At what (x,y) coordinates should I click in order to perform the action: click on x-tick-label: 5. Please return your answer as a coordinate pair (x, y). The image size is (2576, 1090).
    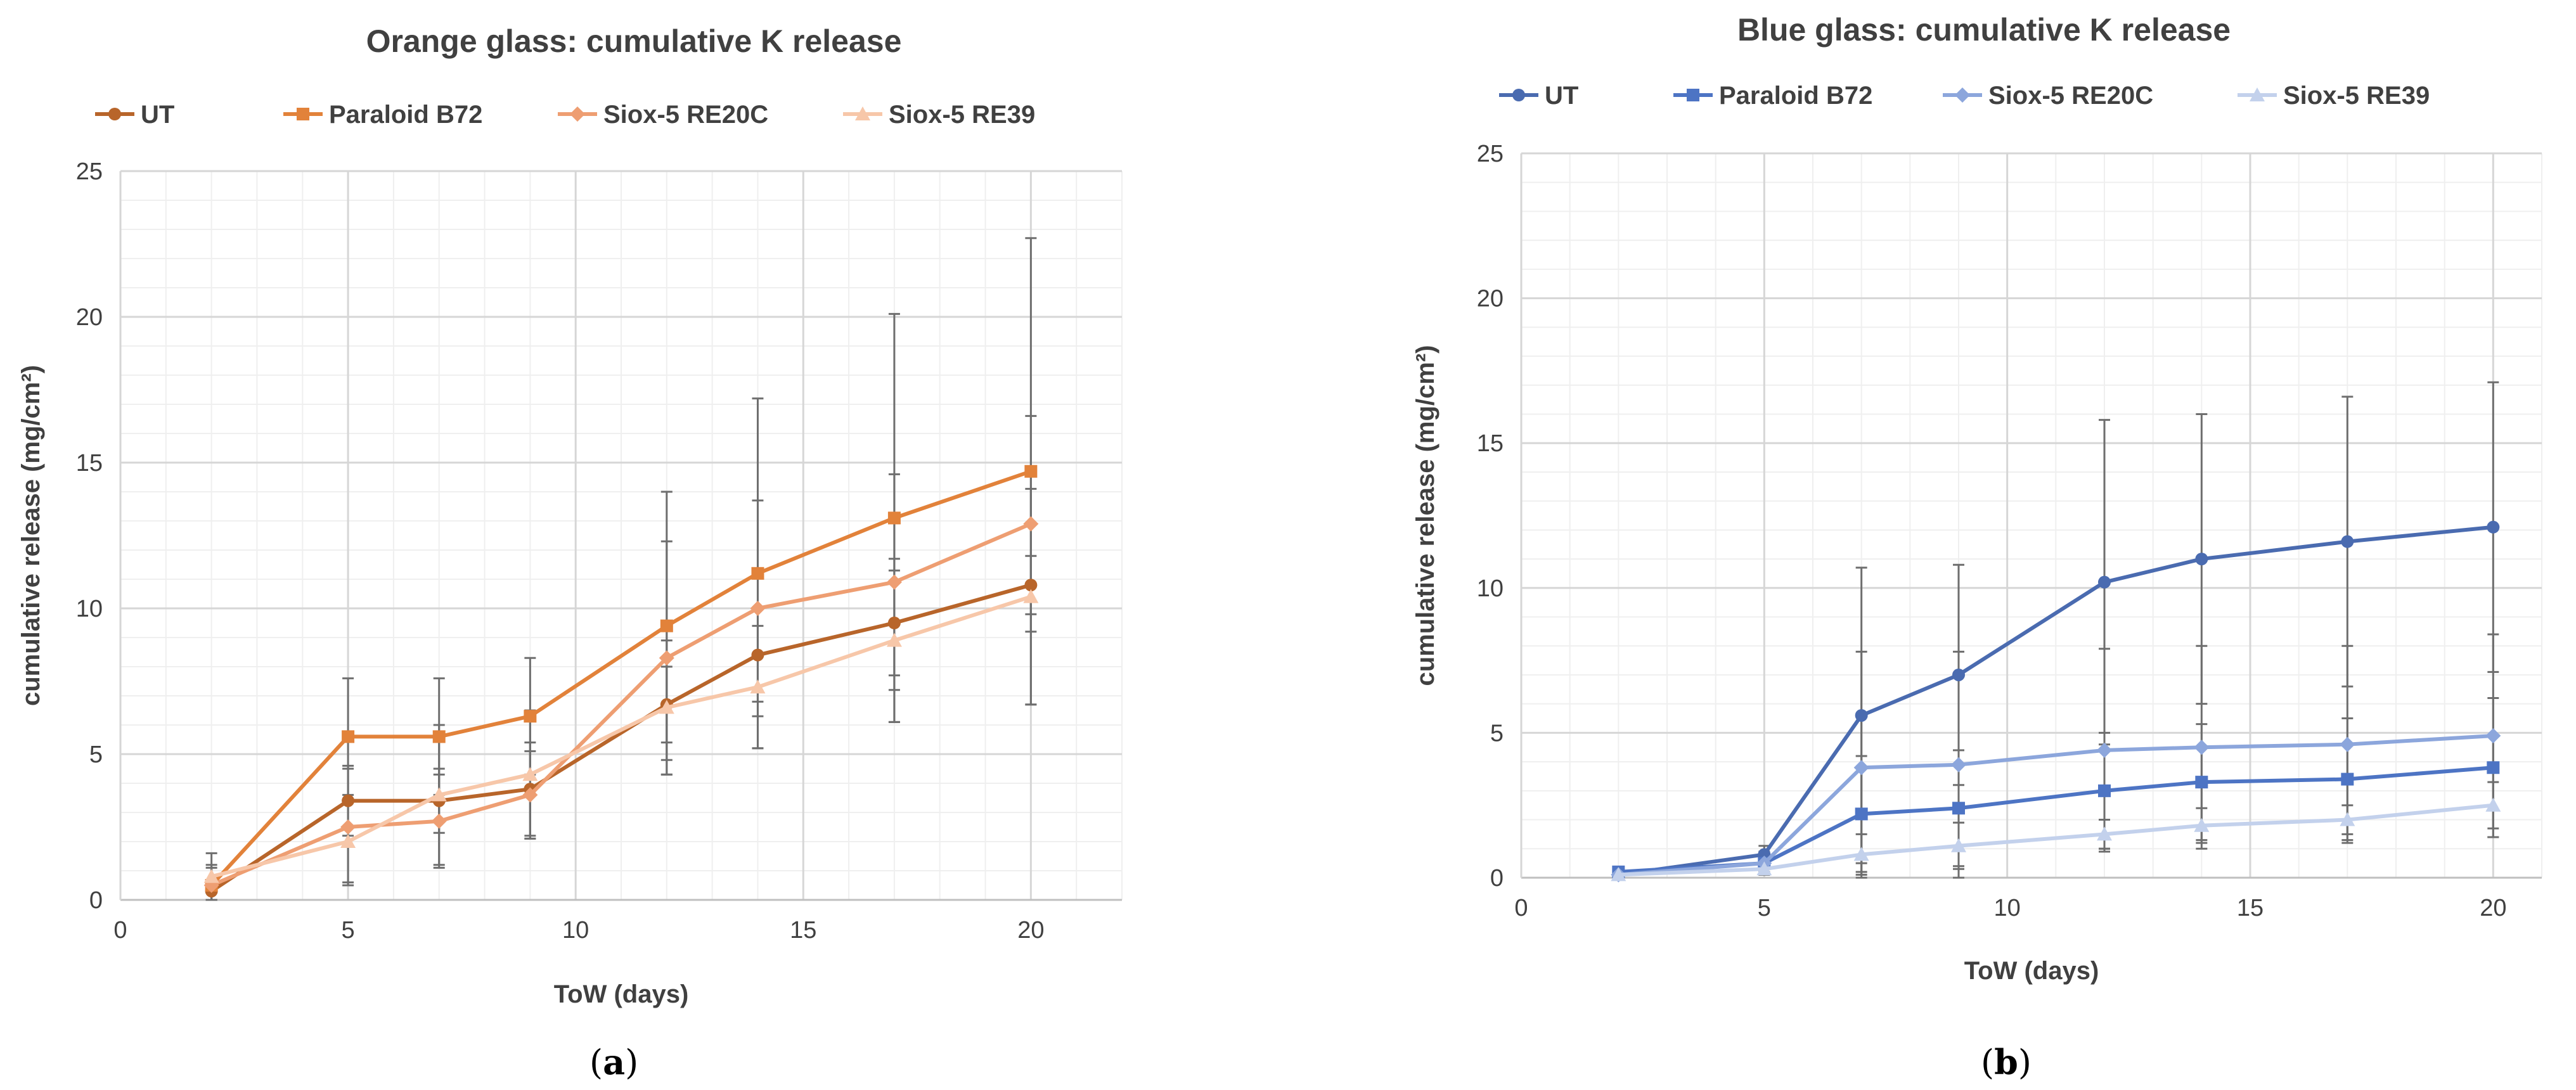
    Looking at the image, I should click on (348, 930).